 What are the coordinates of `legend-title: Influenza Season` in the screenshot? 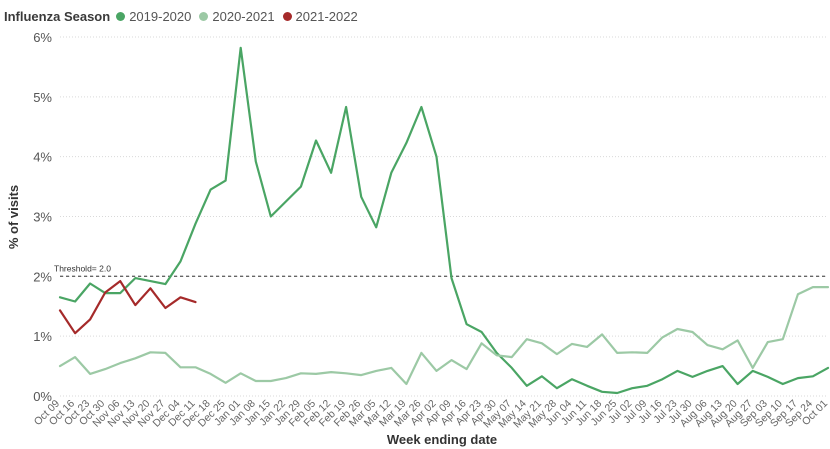 It's located at (57, 16).